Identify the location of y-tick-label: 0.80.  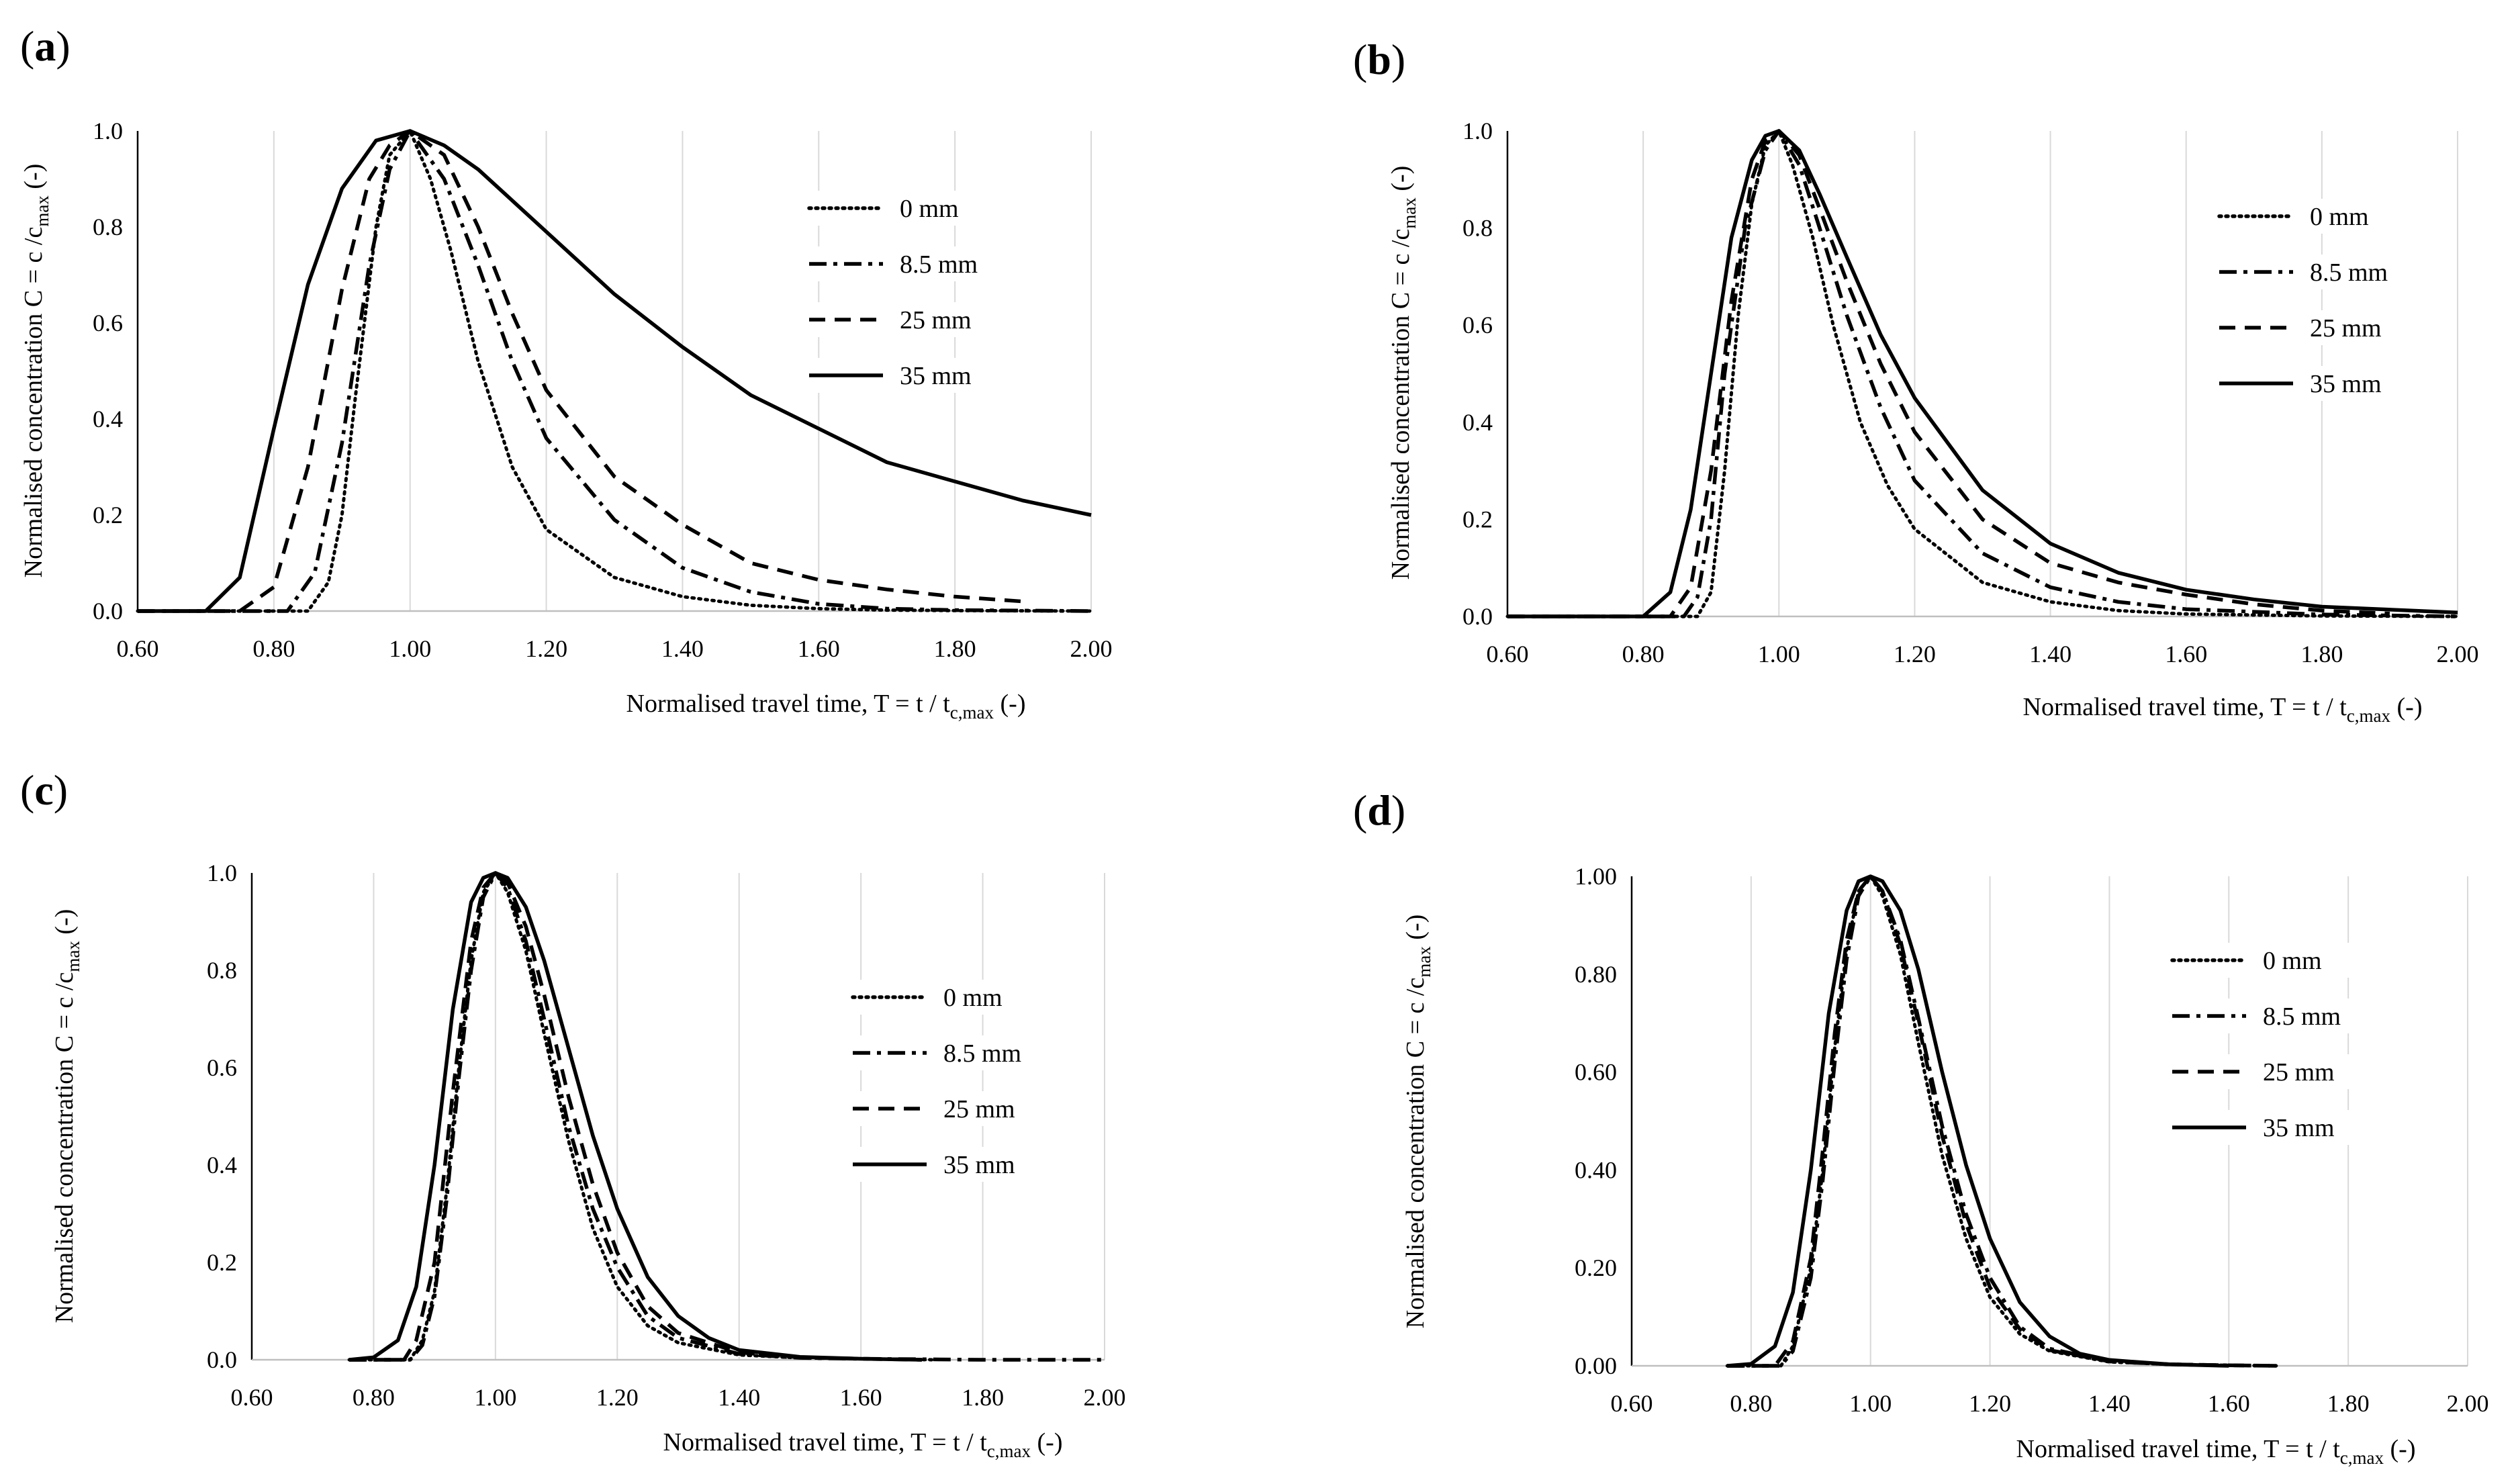
(1596, 974).